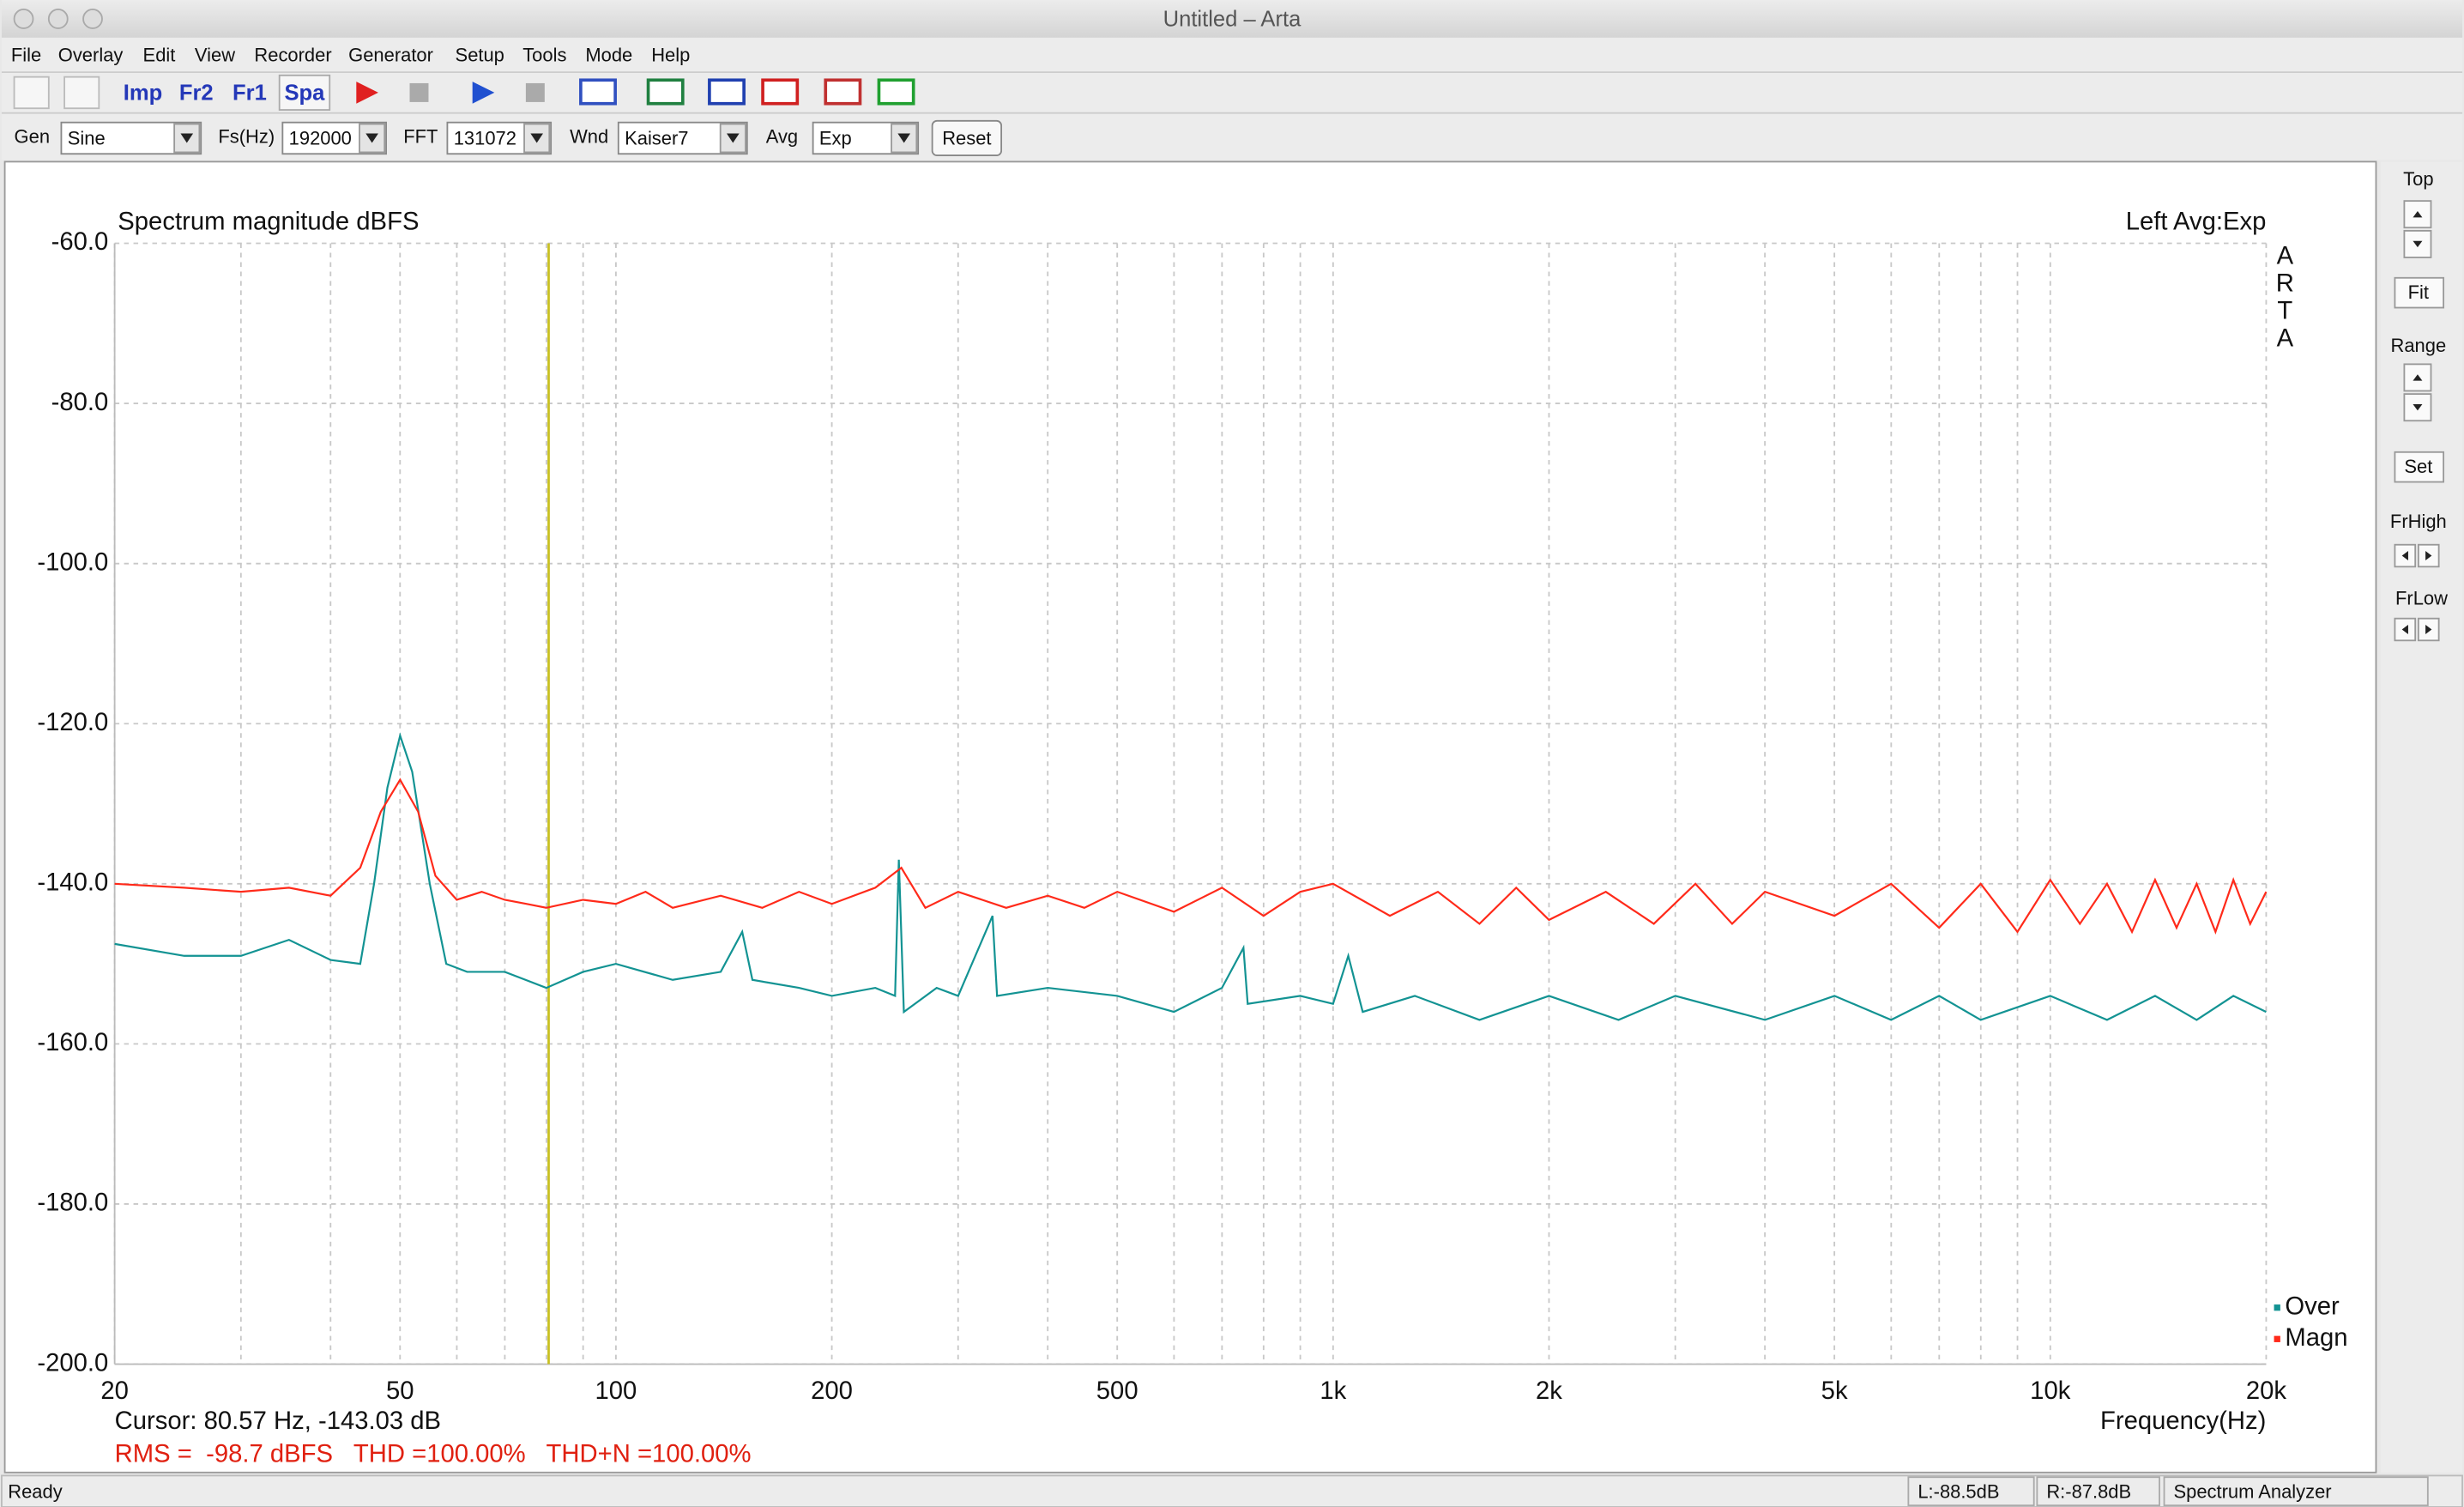  What do you see at coordinates (26, 55) in the screenshot?
I see `menu-item: File` at bounding box center [26, 55].